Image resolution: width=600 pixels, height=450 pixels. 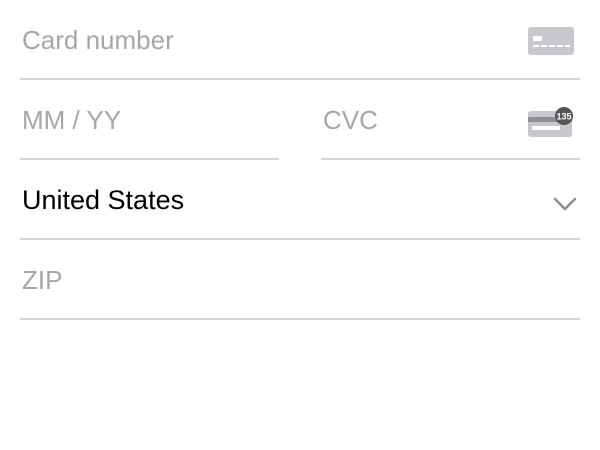 What do you see at coordinates (551, 41) in the screenshot?
I see `credit-card-icon` at bounding box center [551, 41].